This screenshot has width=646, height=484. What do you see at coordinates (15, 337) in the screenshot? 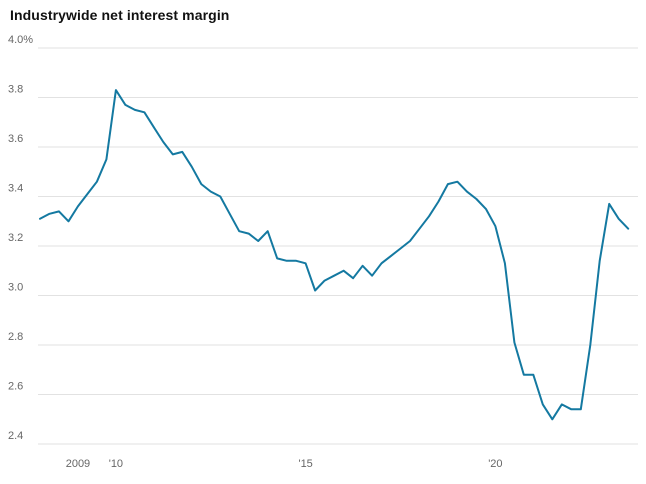
I see `y-tick-label: 2.8` at bounding box center [15, 337].